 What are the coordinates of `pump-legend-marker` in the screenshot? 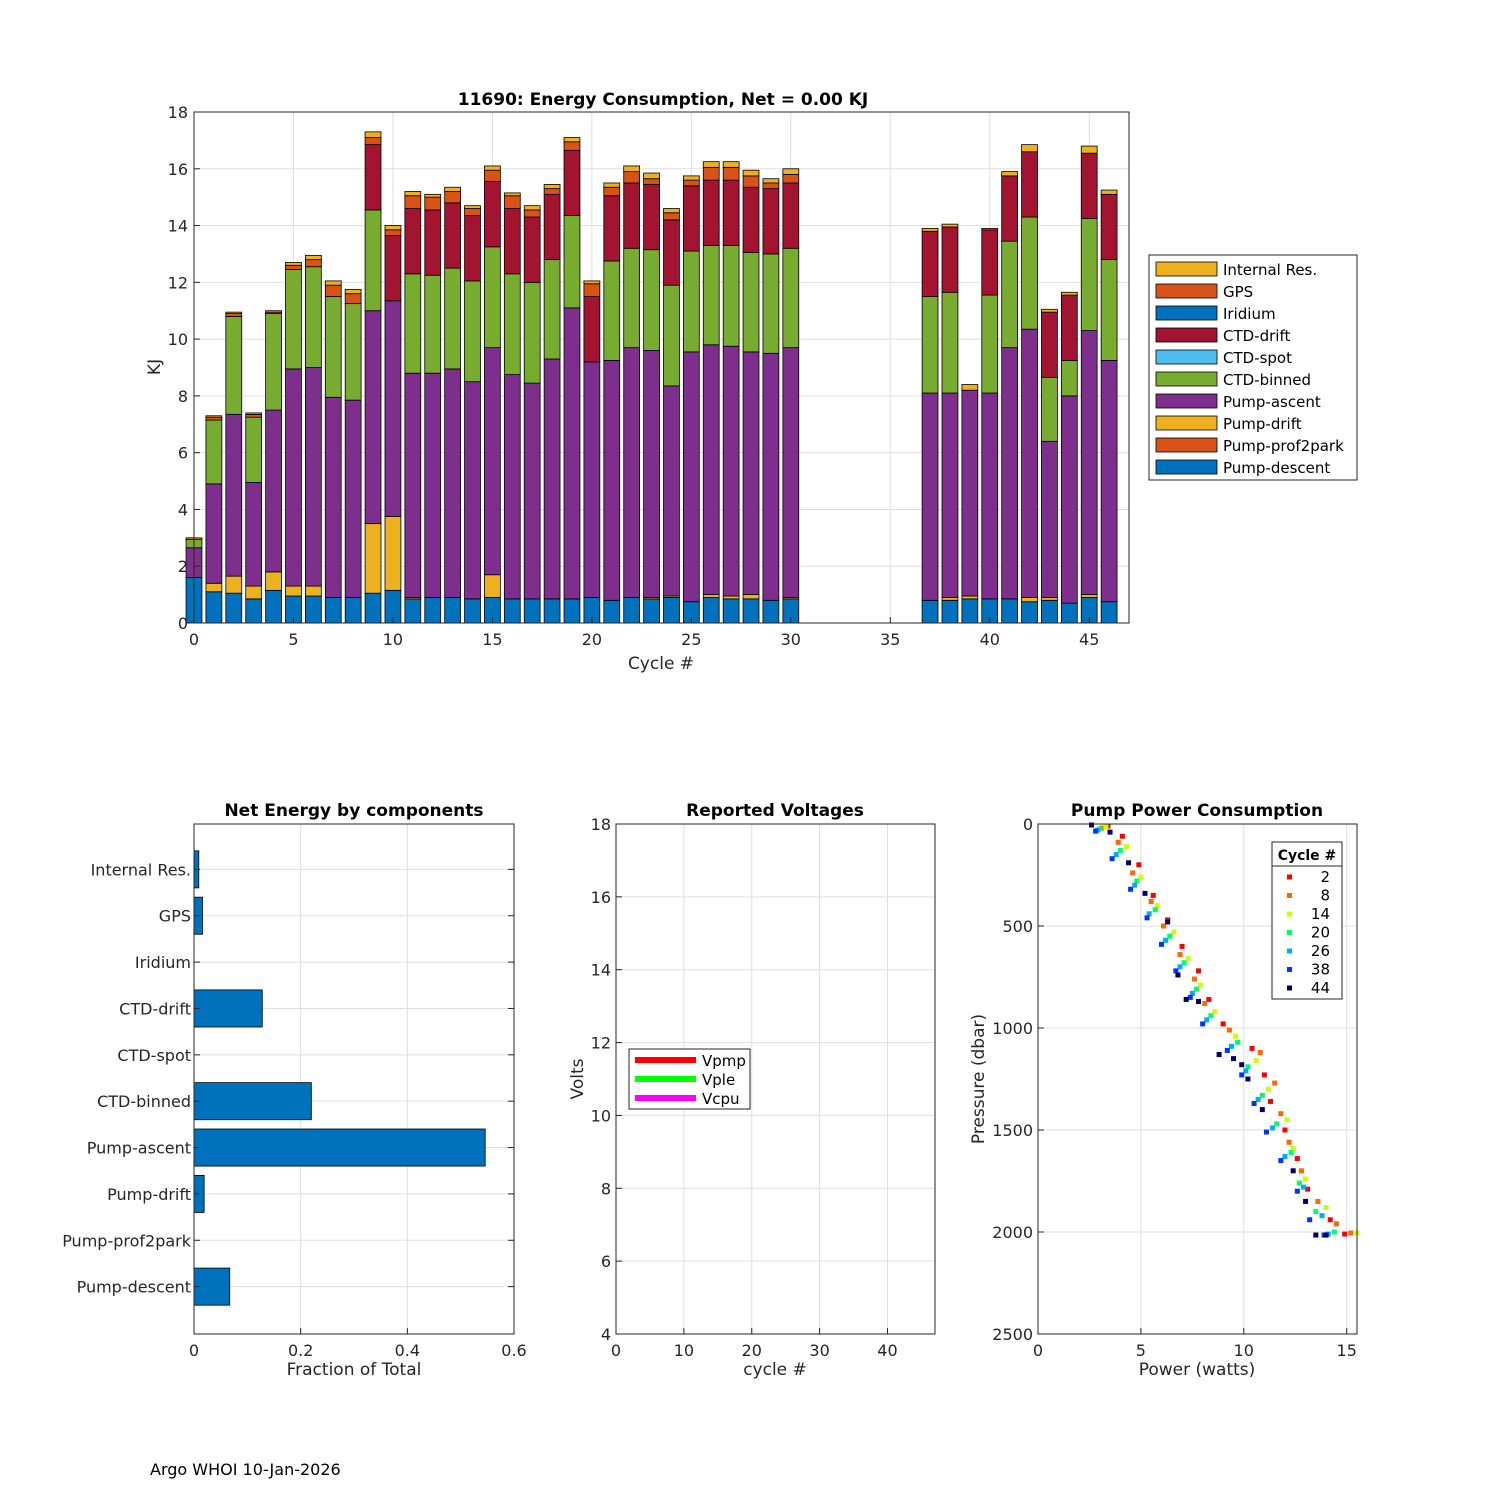 It's located at (1289, 895).